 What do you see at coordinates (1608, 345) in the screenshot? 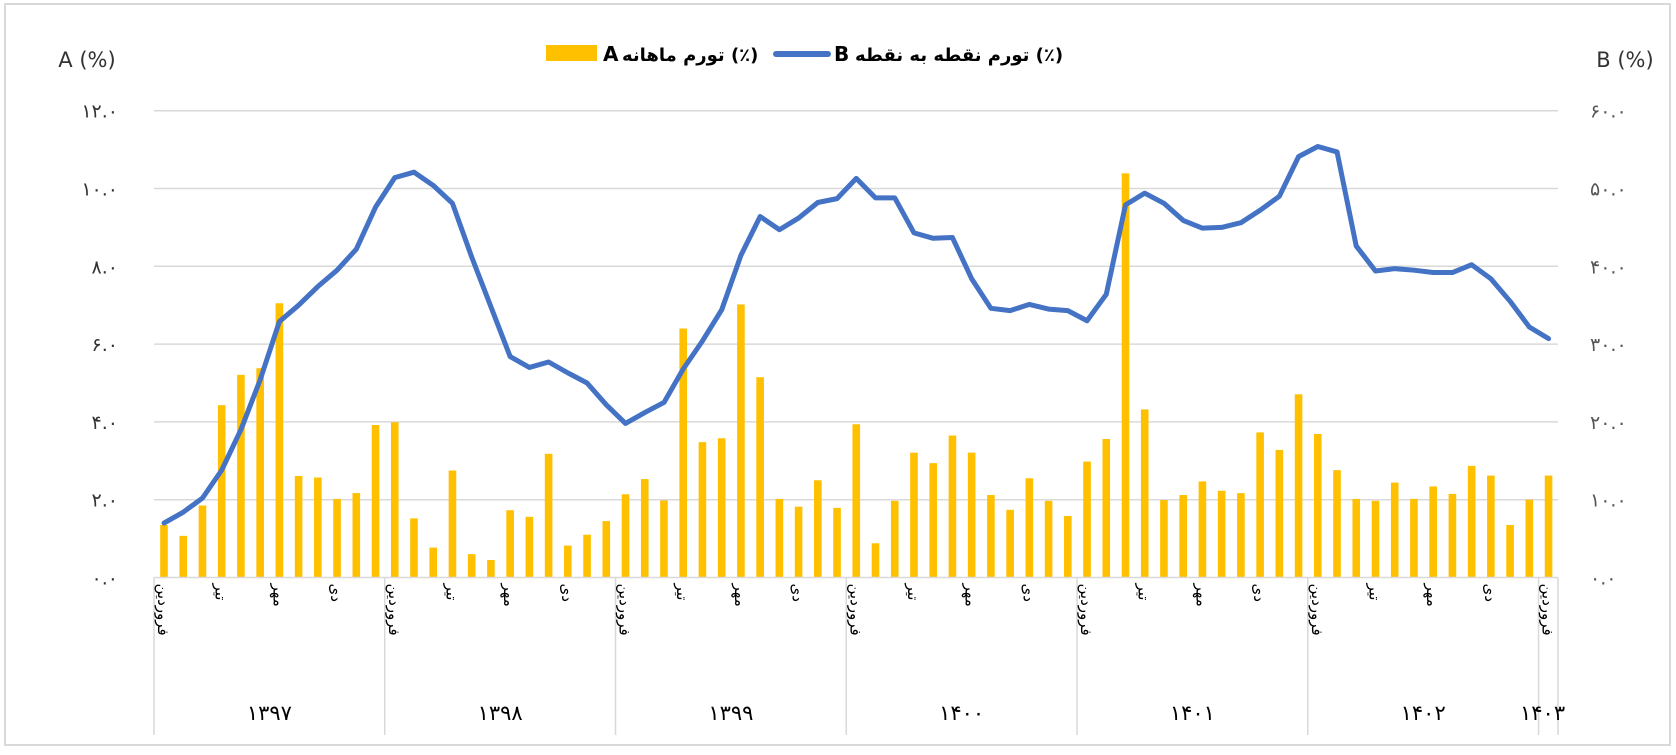
I see `right-tick-label: ۳۰.۰` at bounding box center [1608, 345].